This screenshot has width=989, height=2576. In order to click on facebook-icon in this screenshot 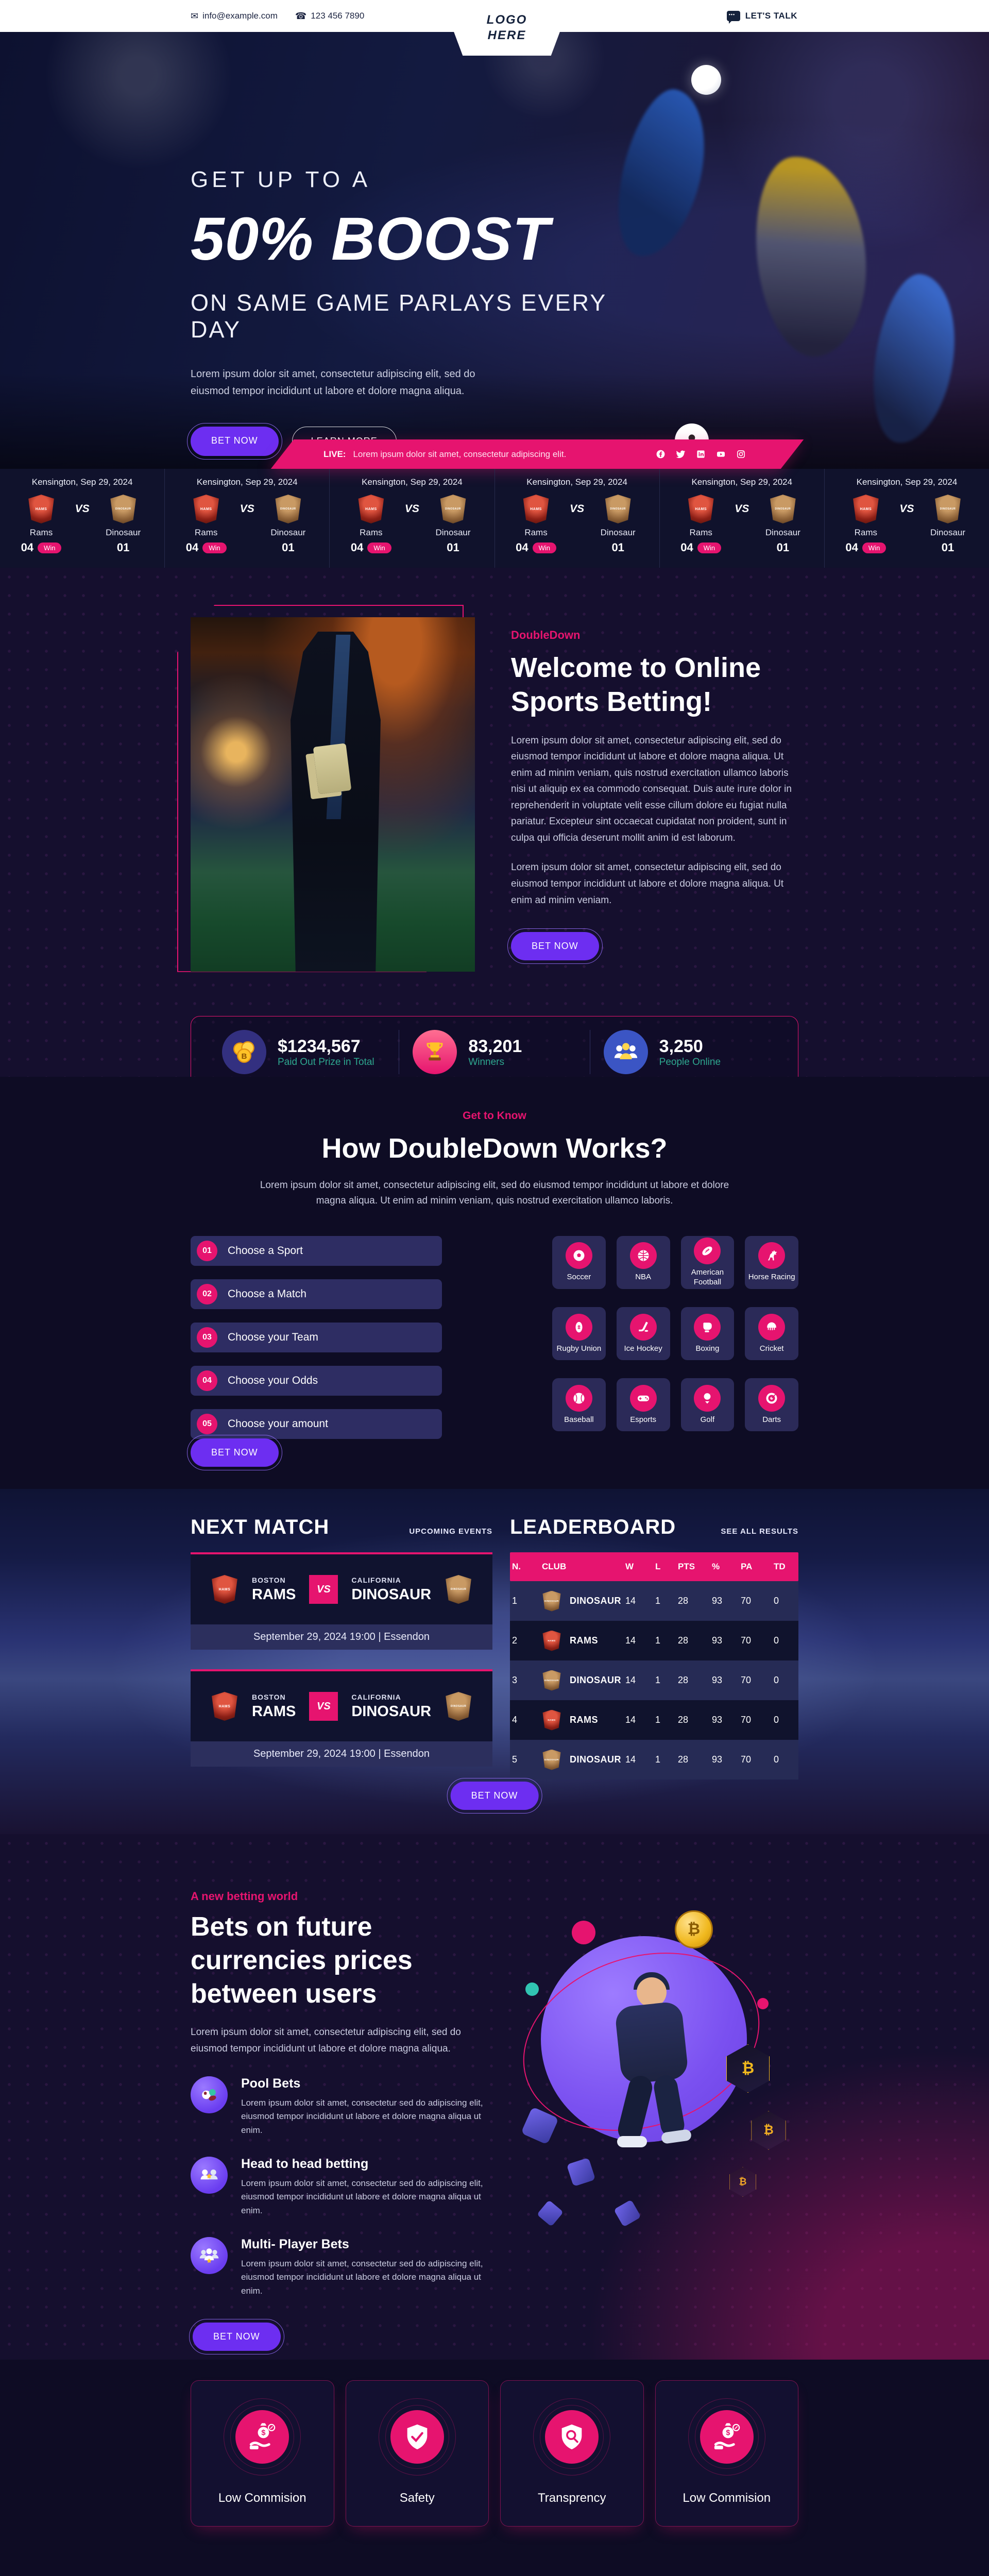, I will do `click(661, 454)`.